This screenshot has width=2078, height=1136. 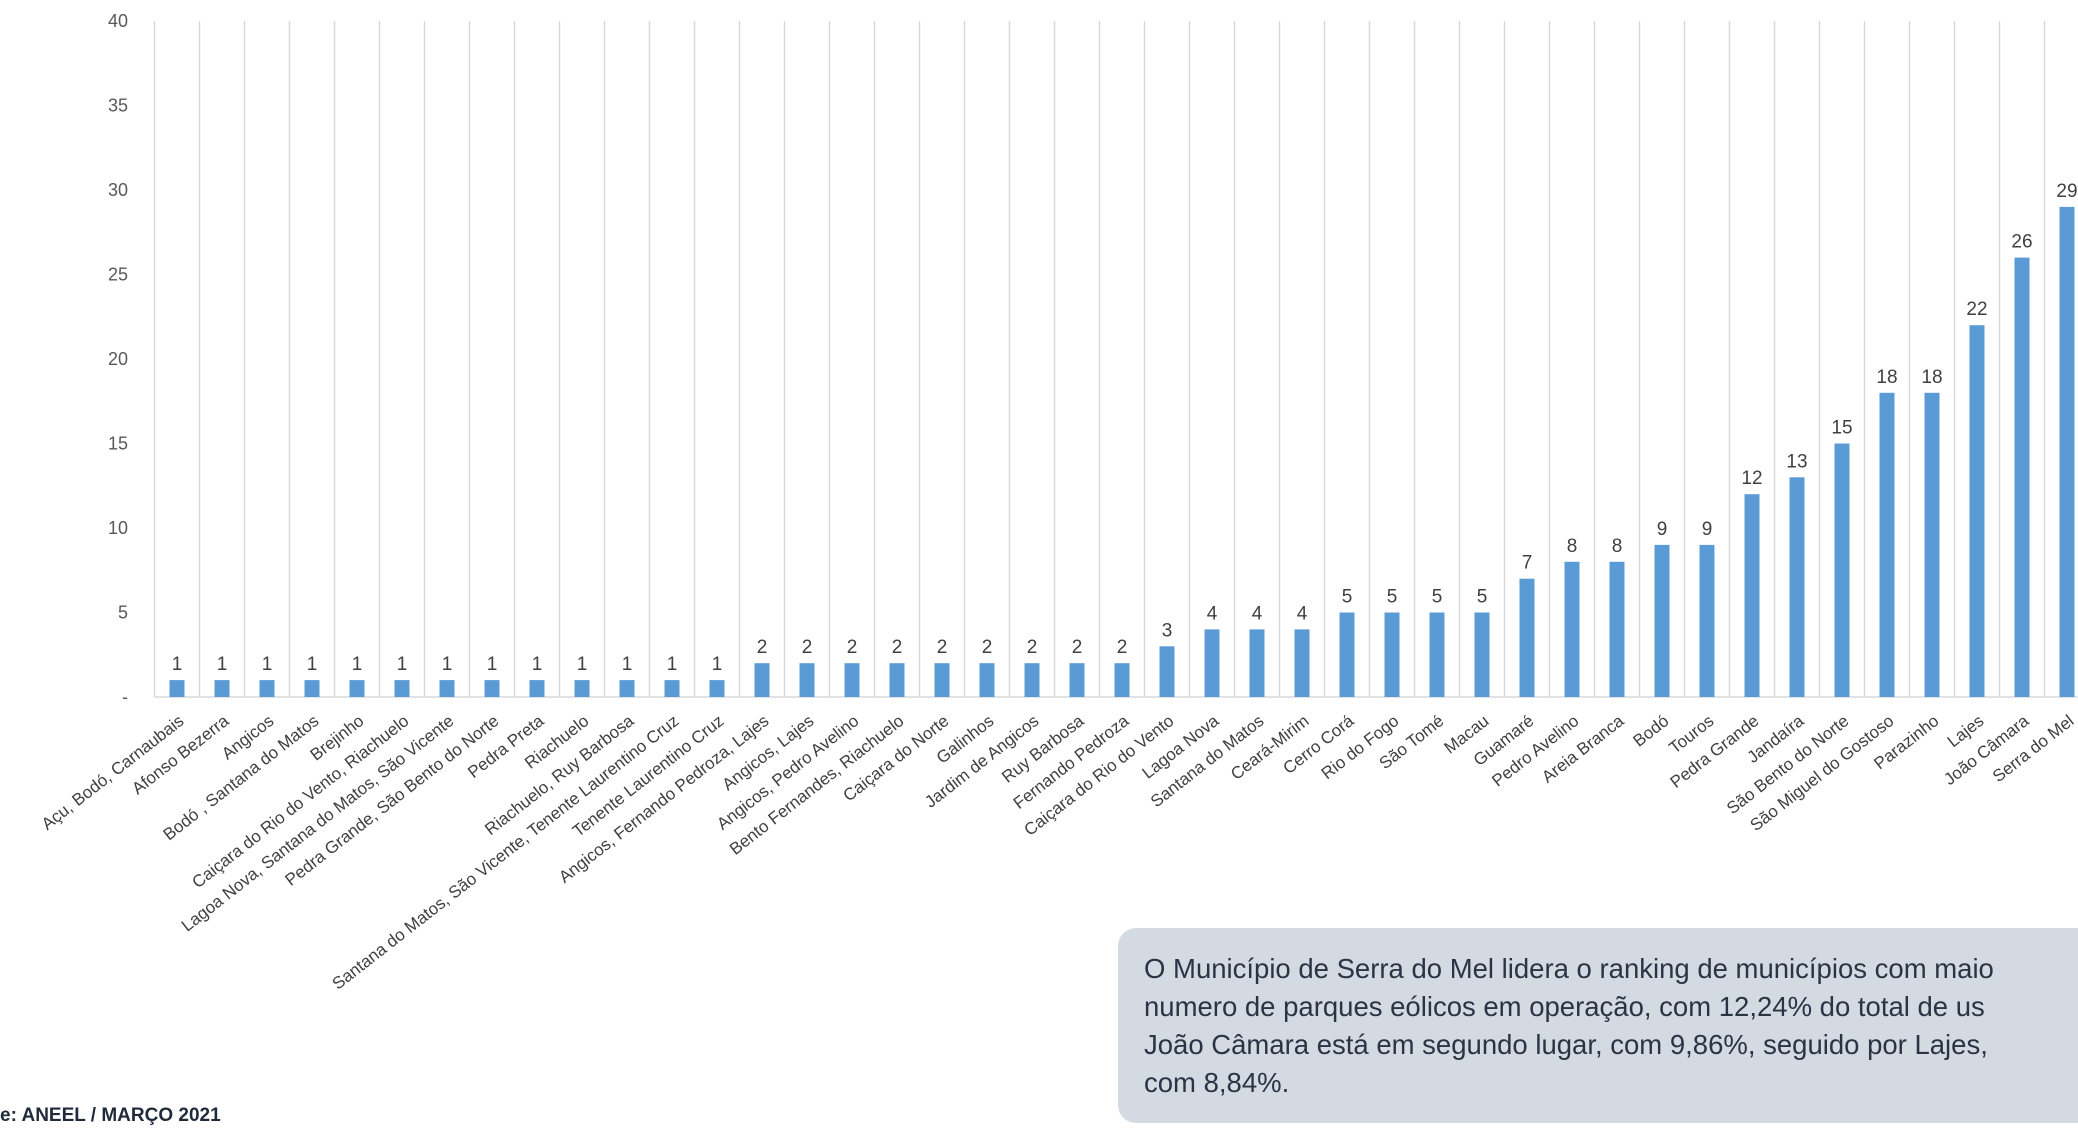 I want to click on y-tick-label: 25, so click(x=118, y=275).